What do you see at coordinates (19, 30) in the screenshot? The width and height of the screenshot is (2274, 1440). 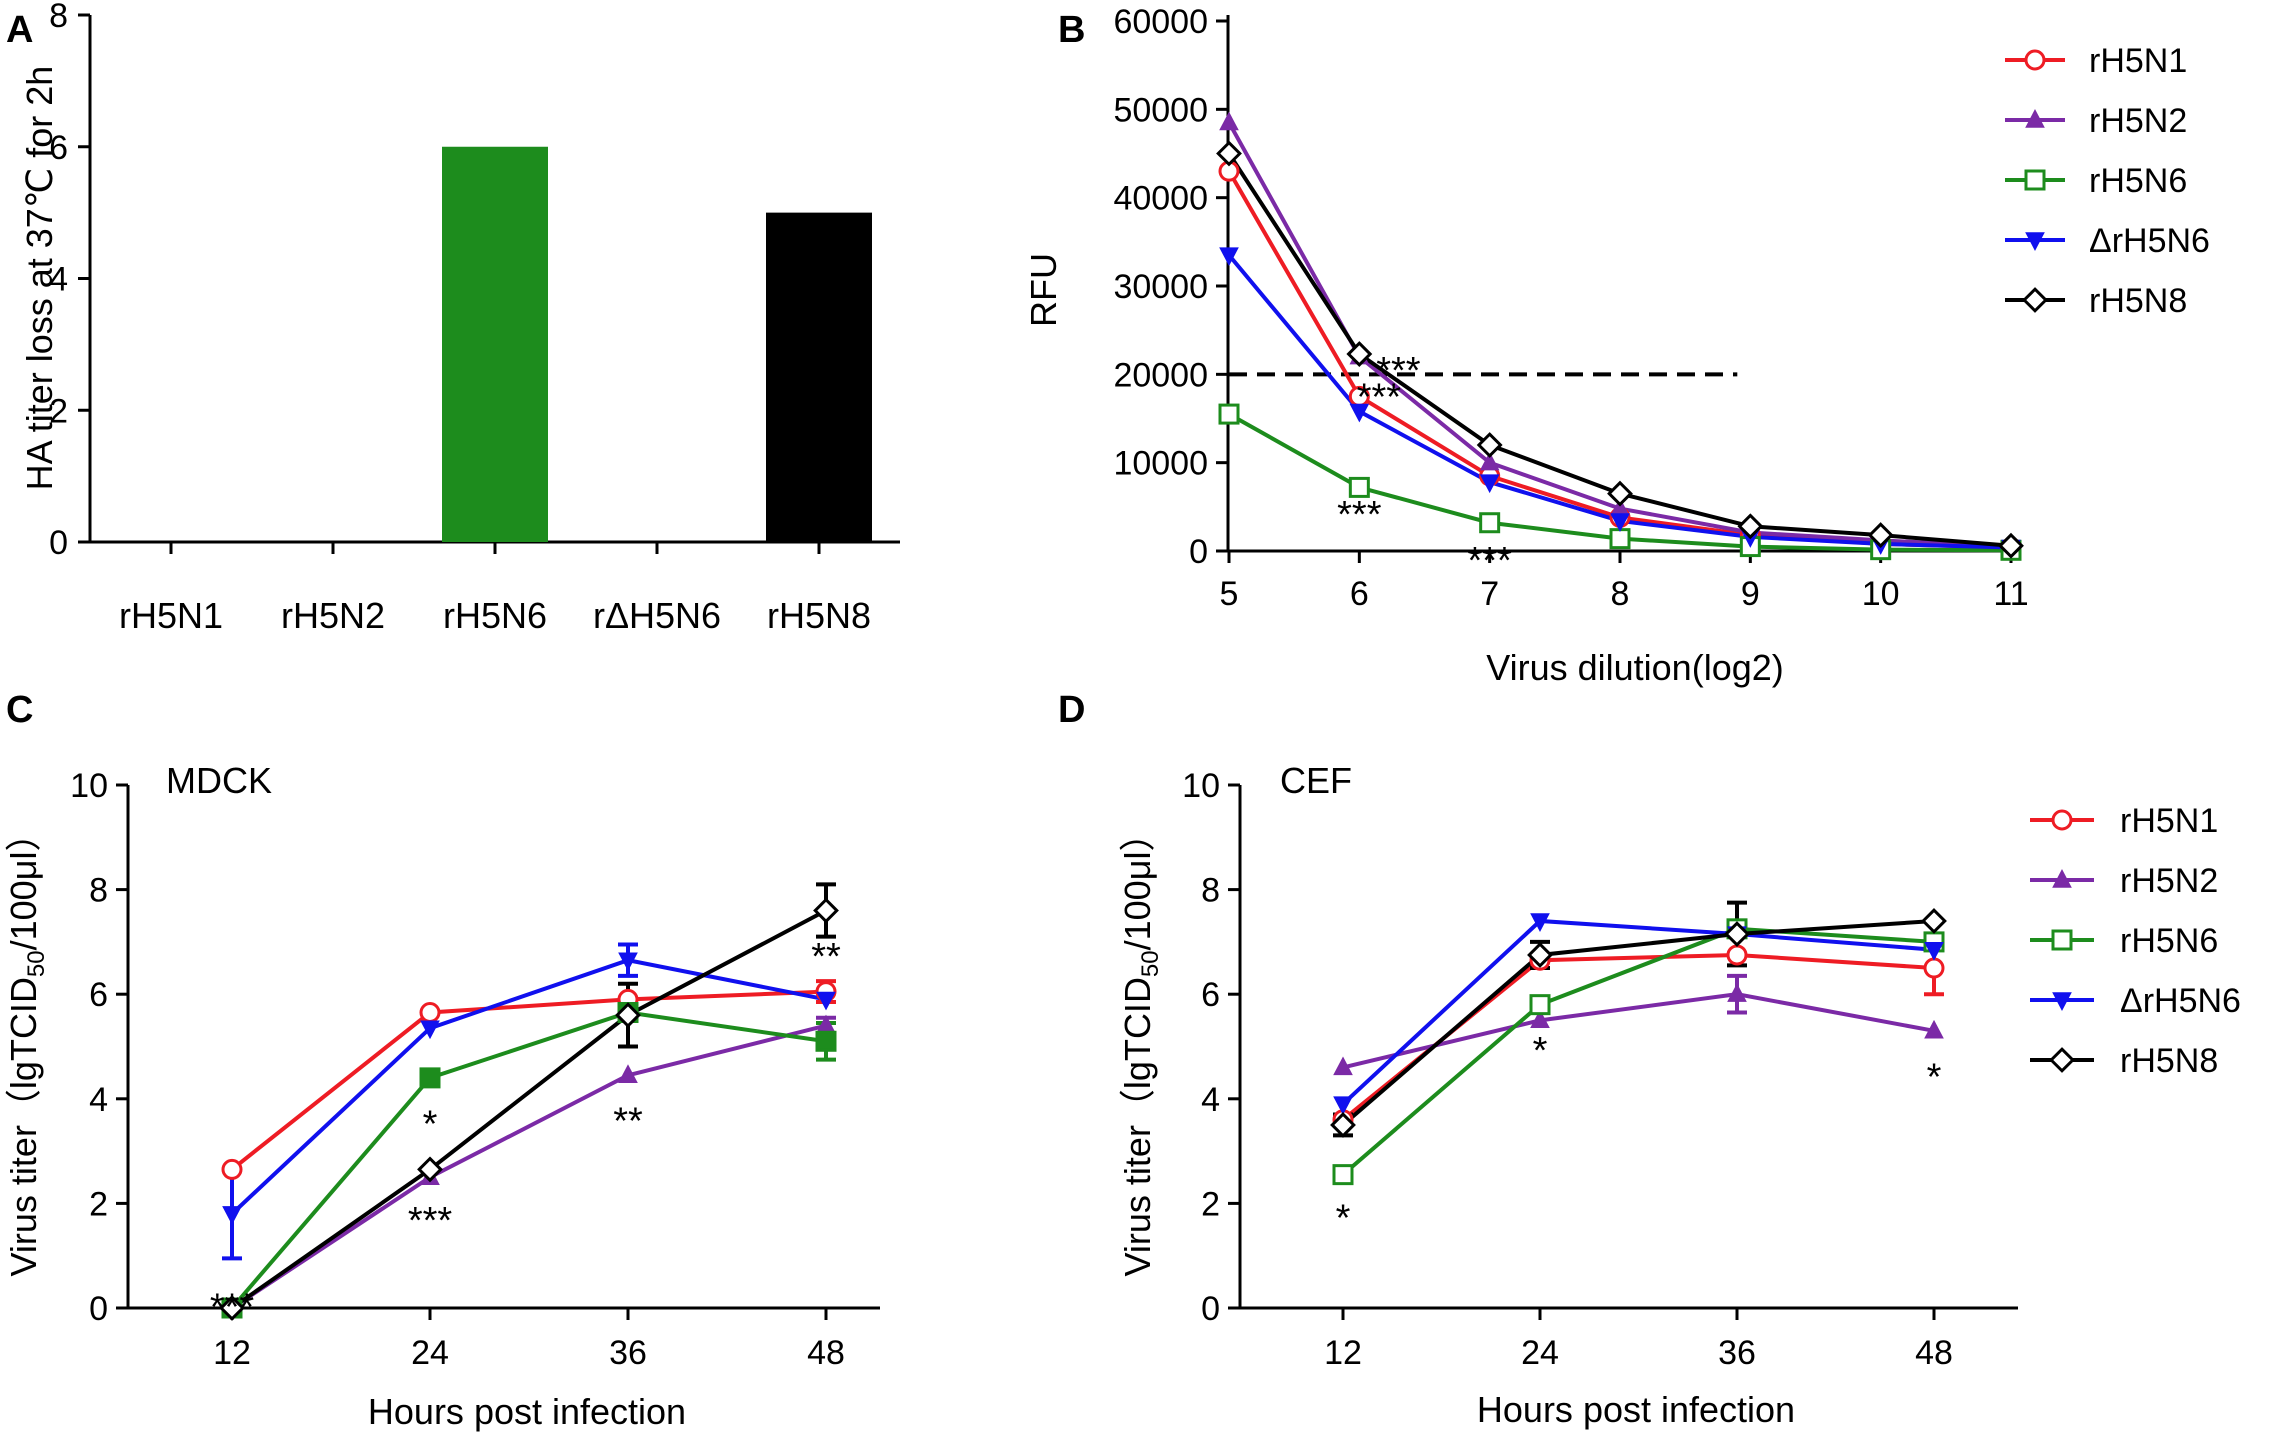 I see `panel-label-a: A` at bounding box center [19, 30].